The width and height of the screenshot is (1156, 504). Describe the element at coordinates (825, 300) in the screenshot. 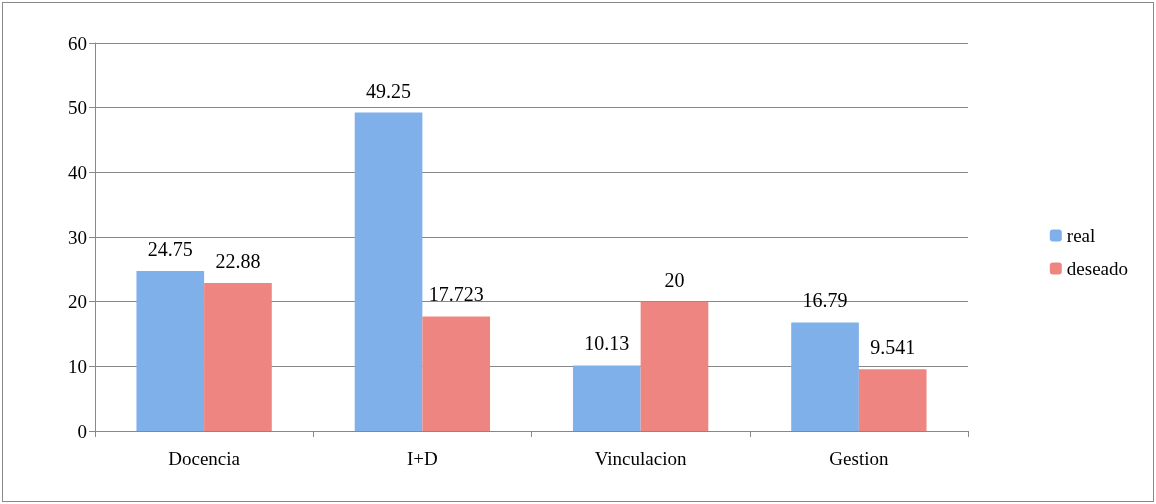

I see `data-label: 16.79` at that location.